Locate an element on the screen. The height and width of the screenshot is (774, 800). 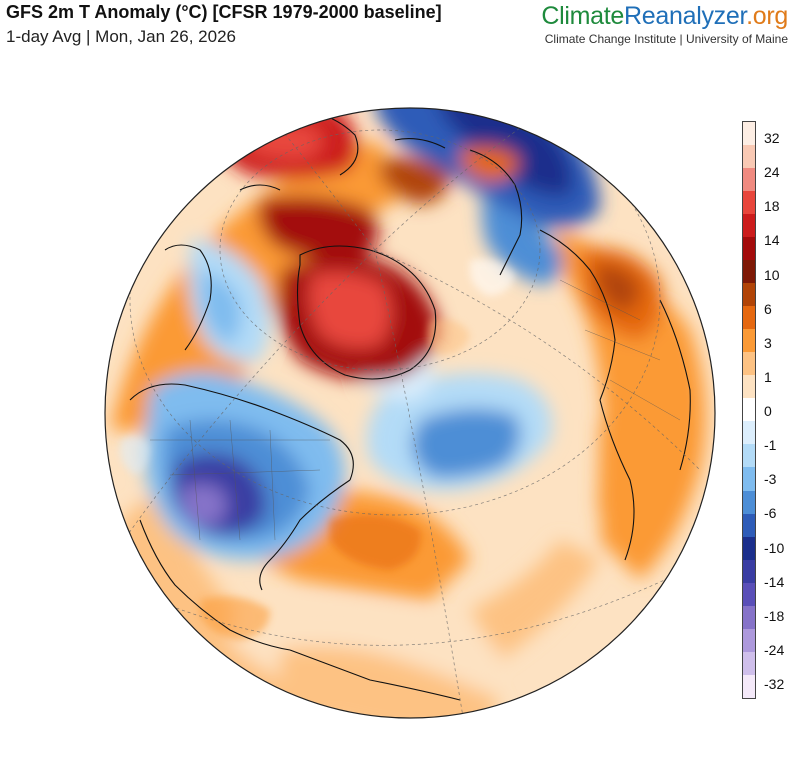
colorbar-tick-label: -32 is located at coordinates (774, 684).